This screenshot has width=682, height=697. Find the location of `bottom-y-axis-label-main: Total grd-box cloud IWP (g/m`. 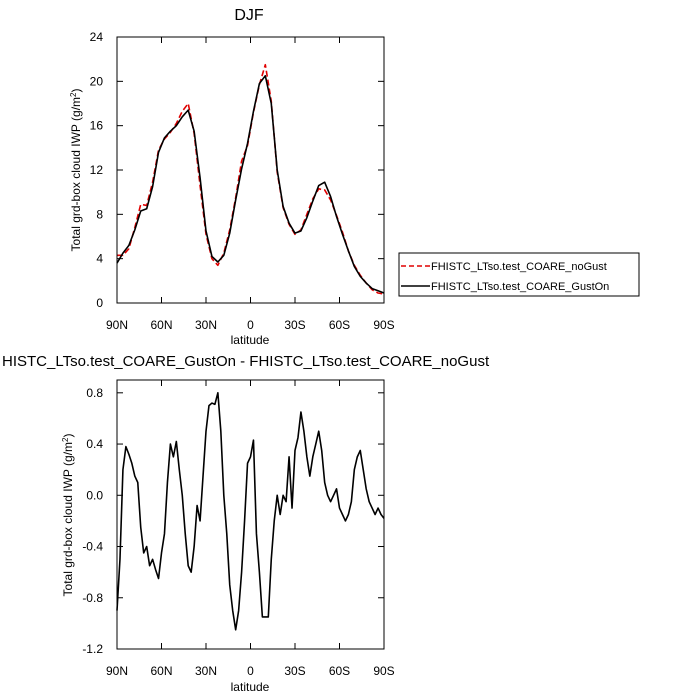

bottom-y-axis-label-main: Total grd-box cloud IWP (g/m is located at coordinates (68, 519).